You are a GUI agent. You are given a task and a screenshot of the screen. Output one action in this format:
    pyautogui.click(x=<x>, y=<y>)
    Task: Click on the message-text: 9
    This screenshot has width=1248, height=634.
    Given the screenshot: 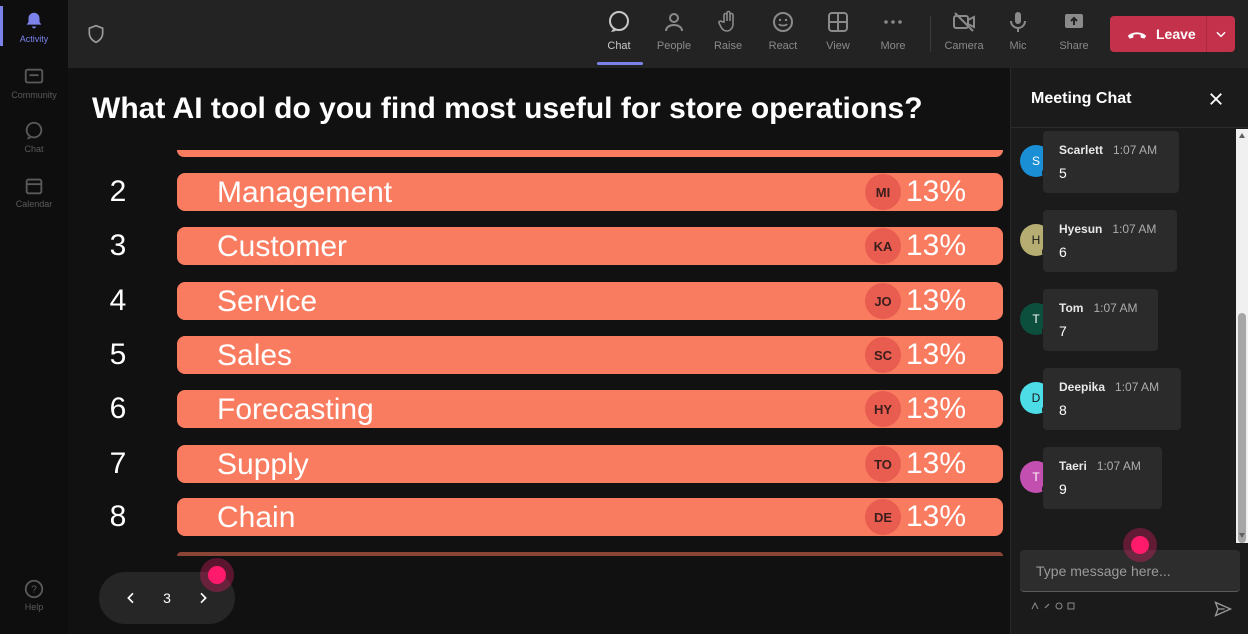 What is the action you would take?
    pyautogui.click(x=1063, y=489)
    